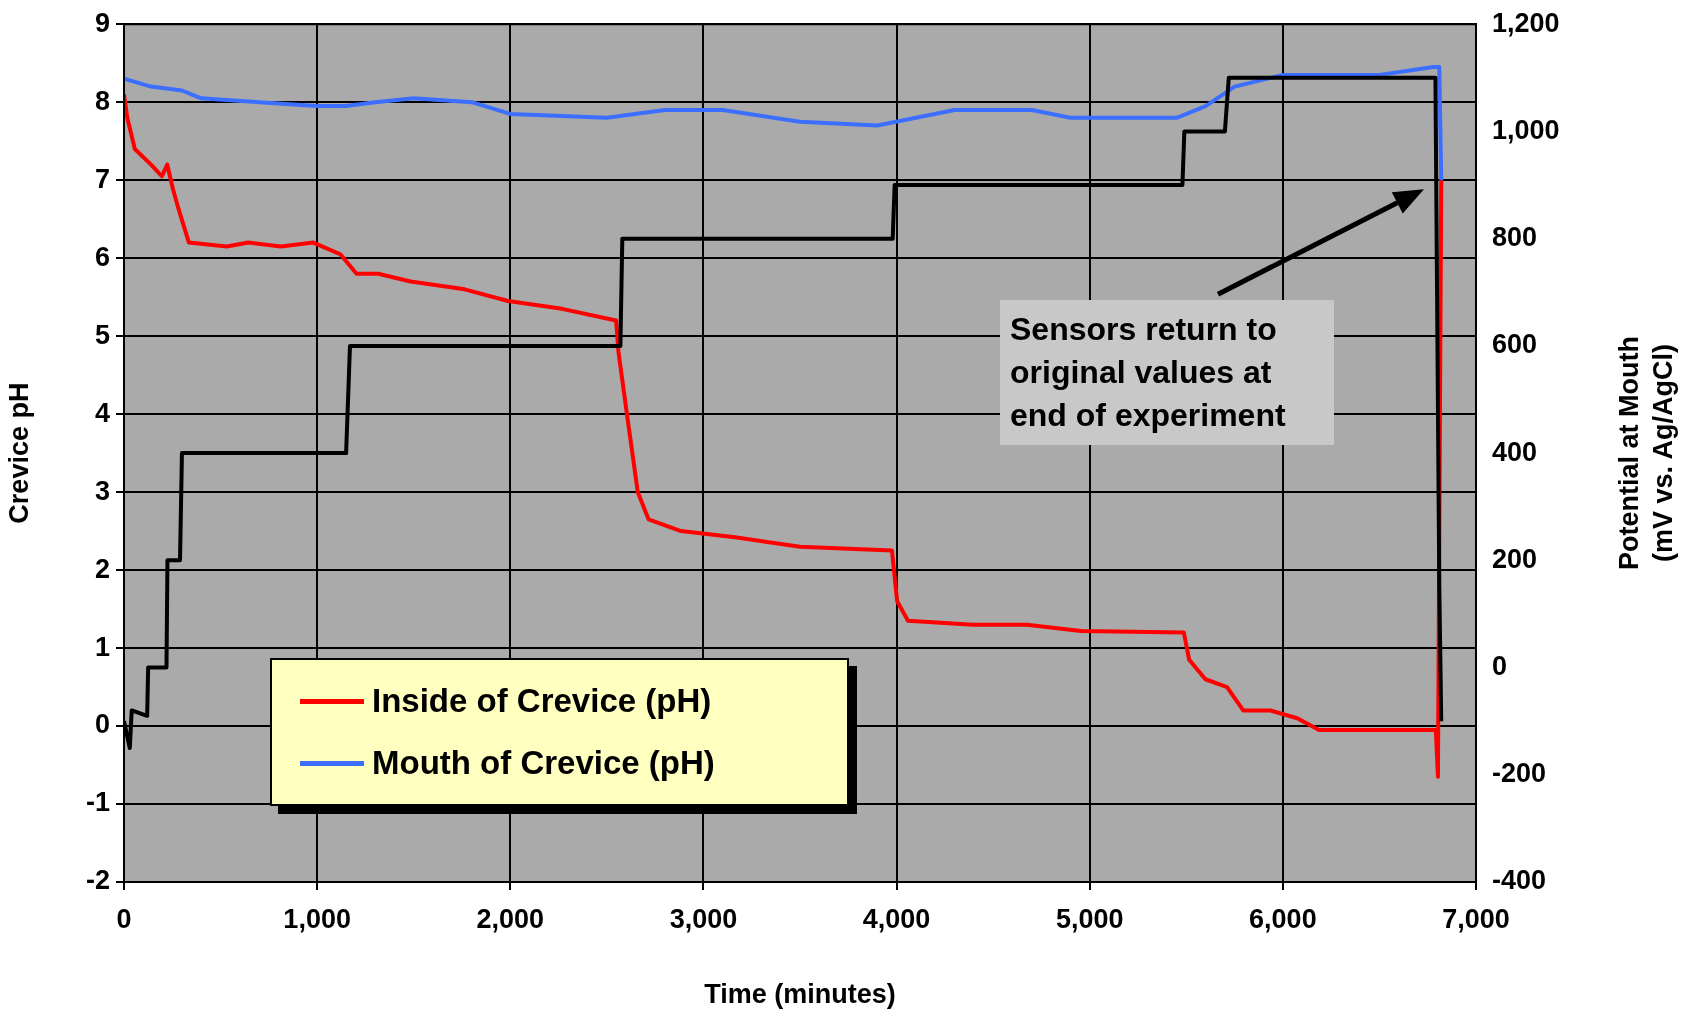 Image resolution: width=1696 pixels, height=1016 pixels. Describe the element at coordinates (102, 178) in the screenshot. I see `y-tick-label: 7` at that location.